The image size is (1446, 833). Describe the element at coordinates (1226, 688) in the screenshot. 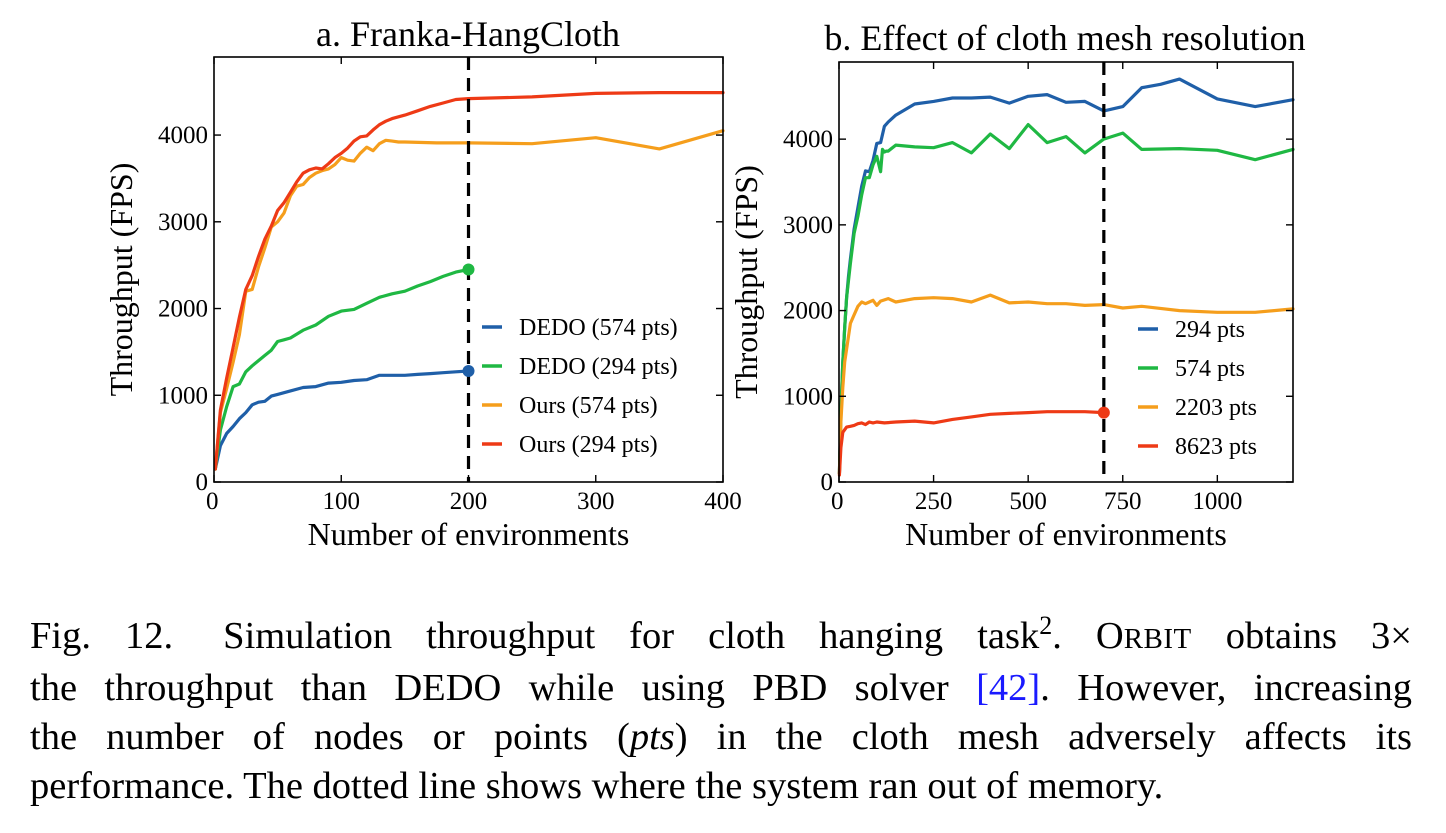

I see `caption-text-2-end: . However, increasing` at that location.